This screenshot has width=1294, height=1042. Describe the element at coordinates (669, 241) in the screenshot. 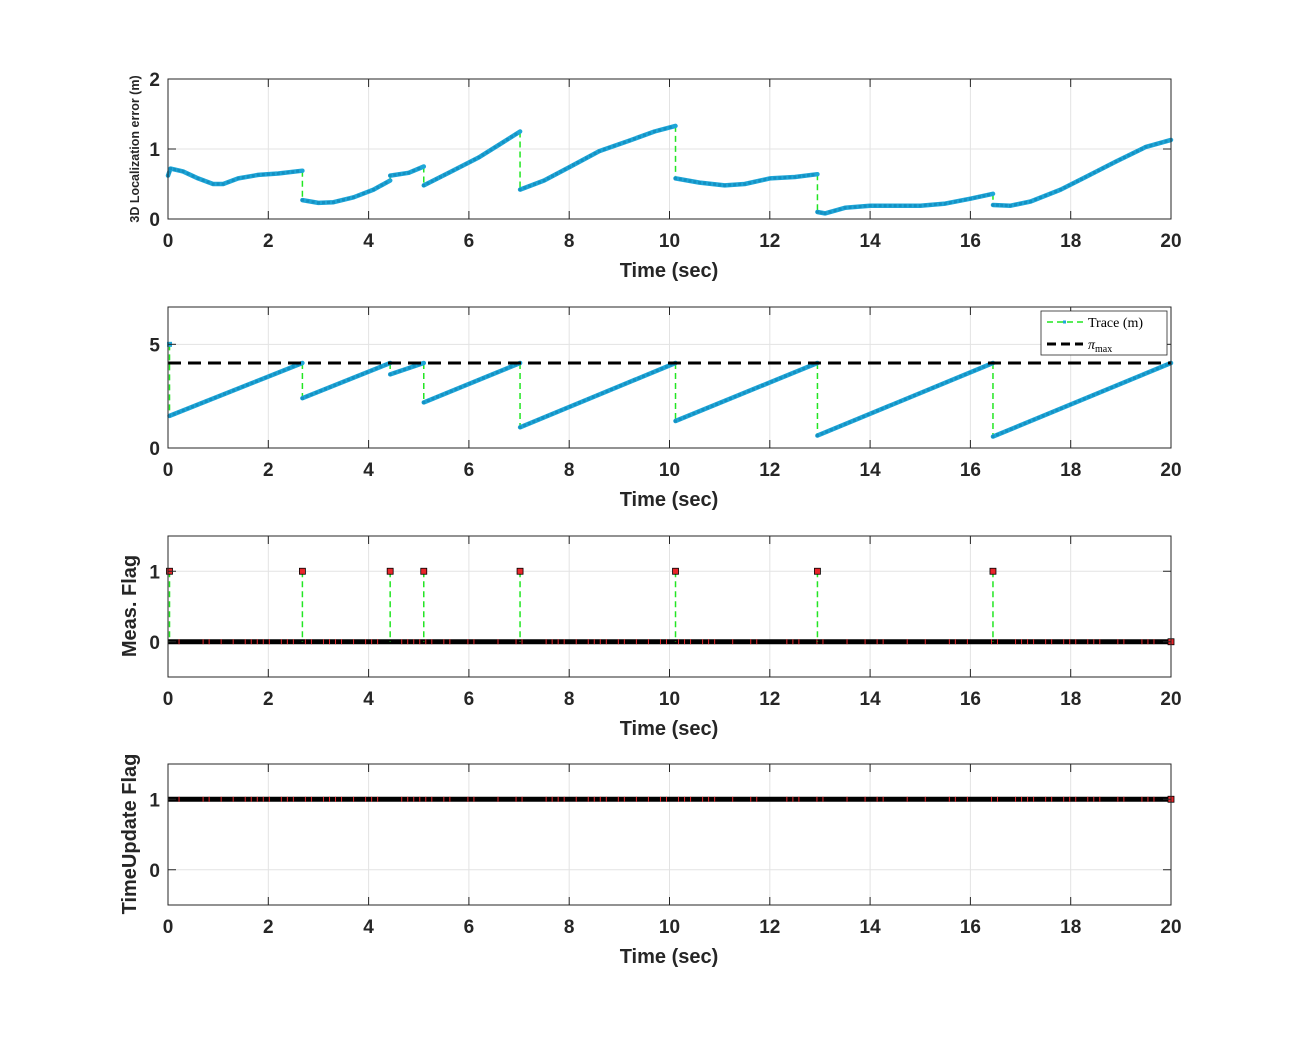

I see `x-tick-label: 10` at that location.